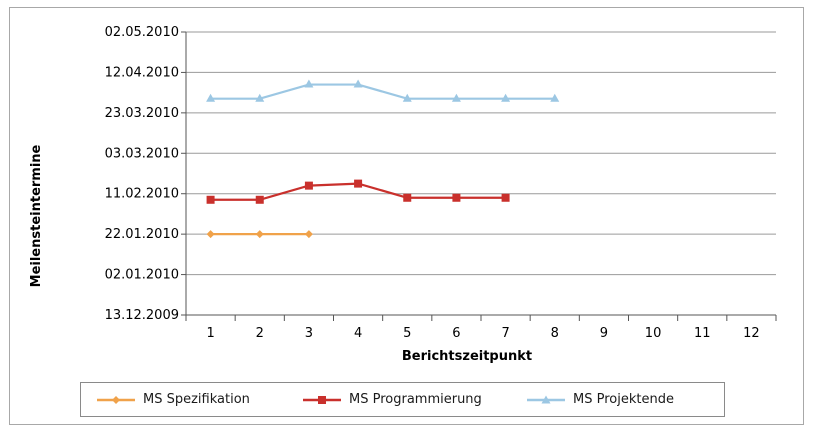 This screenshot has height=436, width=816. Describe the element at coordinates (702, 333) in the screenshot. I see `x-tick-label: 11` at that location.